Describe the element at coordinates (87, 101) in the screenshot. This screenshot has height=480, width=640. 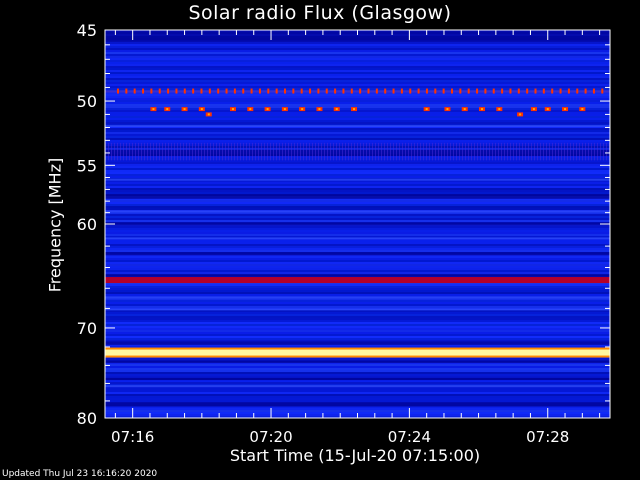
I see `y-tick-label: 50` at that location.